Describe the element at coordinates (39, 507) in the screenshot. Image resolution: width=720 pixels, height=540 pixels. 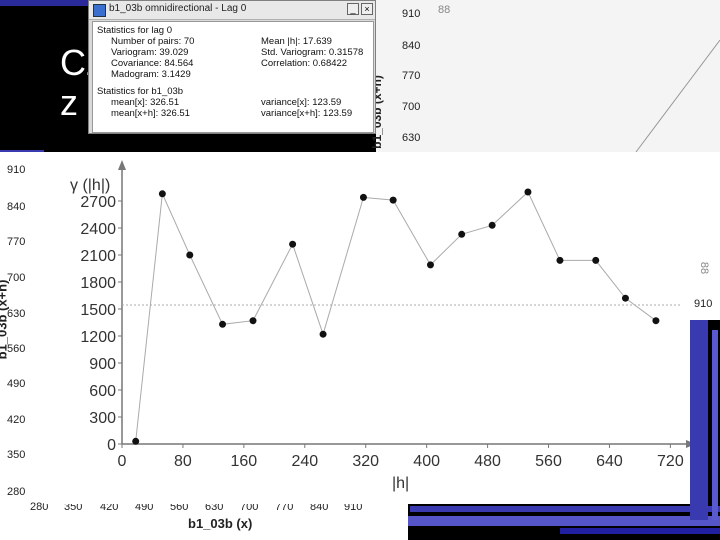
I see `left-scatter-xtick: 280` at that location.